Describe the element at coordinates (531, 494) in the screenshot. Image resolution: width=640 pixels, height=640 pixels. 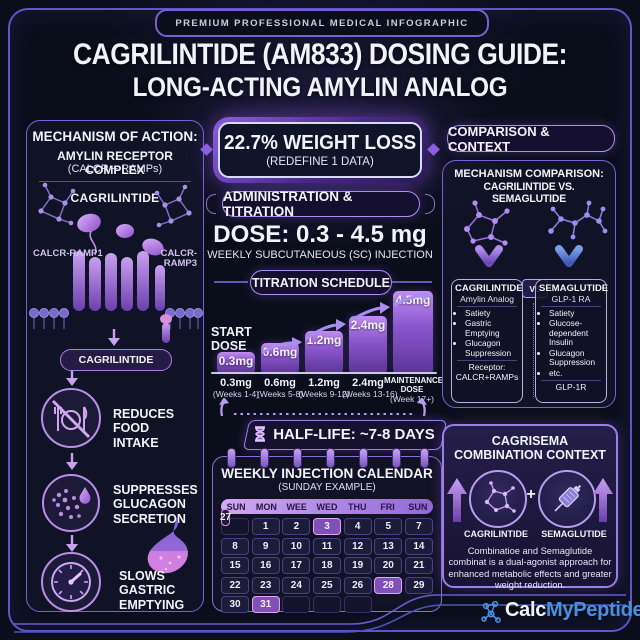
I see `plus-sign: +` at that location.